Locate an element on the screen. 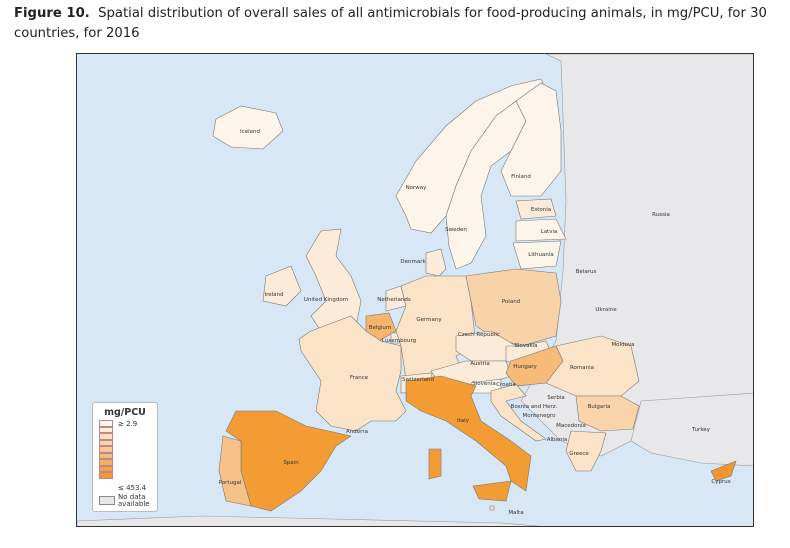  country-label: Albania is located at coordinates (557, 440).